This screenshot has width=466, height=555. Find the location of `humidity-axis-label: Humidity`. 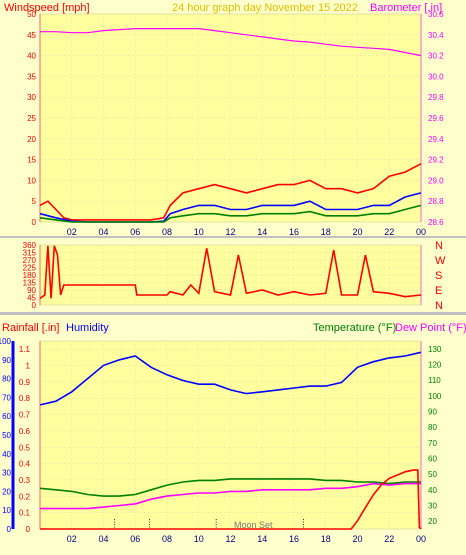

humidity-axis-label: Humidity is located at coordinates (87, 328).